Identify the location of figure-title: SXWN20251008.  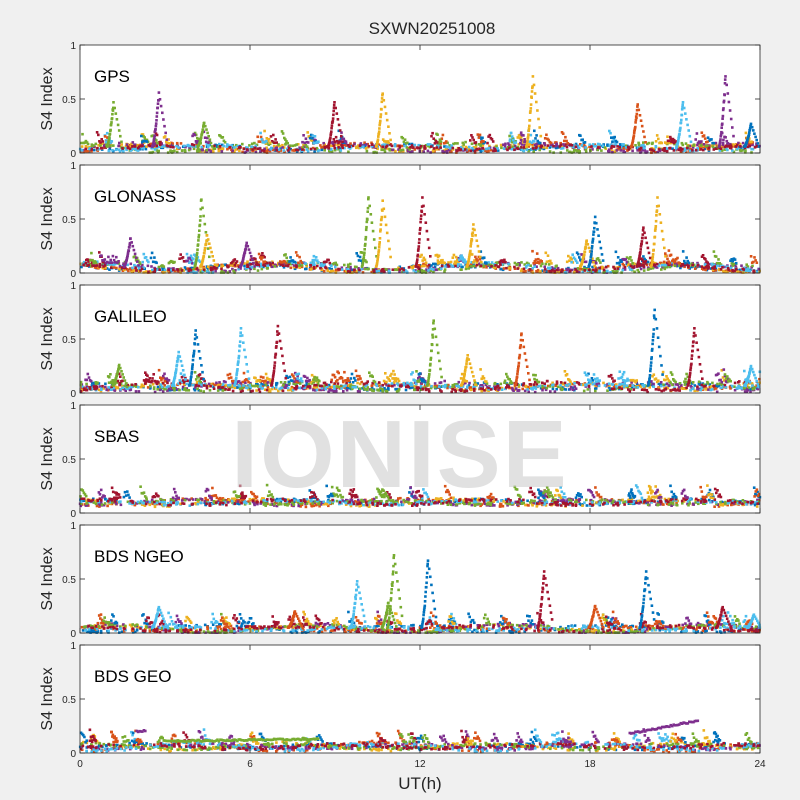
(432, 28).